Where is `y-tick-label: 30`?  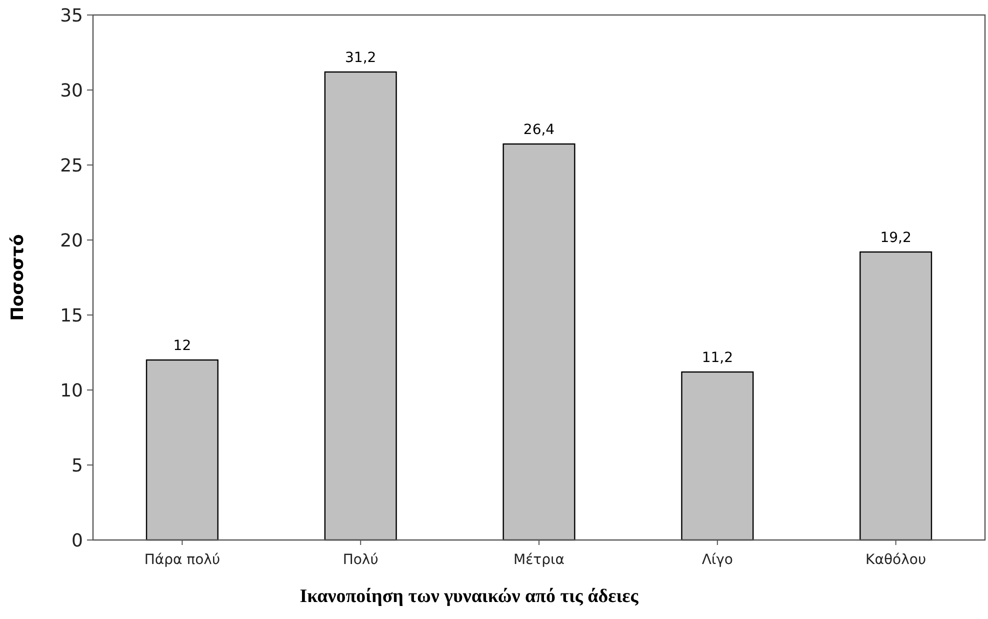 y-tick-label: 30 is located at coordinates (71, 91).